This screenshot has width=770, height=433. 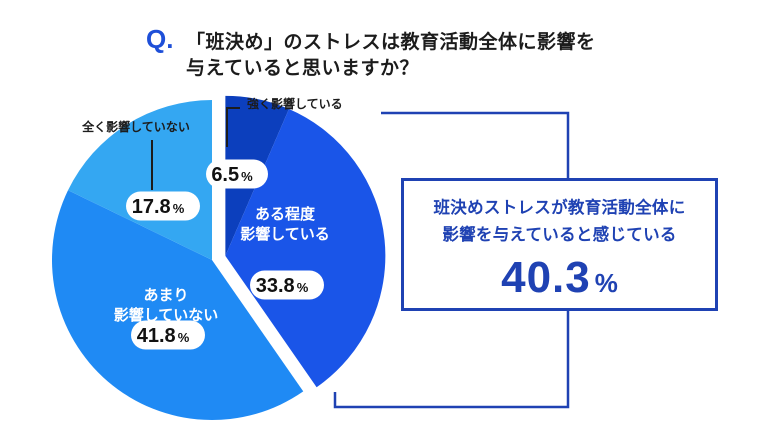 I want to click on result-percentage: 40.3%, so click(x=559, y=278).